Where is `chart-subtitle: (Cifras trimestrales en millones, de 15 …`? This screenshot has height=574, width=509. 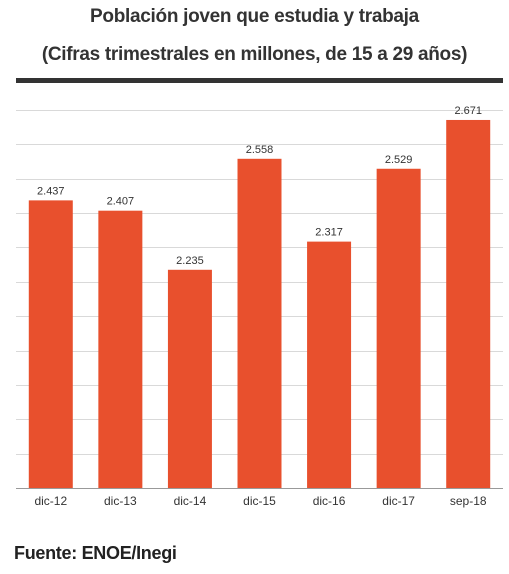 chart-subtitle: (Cifras trimestrales en millones, de 15 … is located at coordinates (254, 54).